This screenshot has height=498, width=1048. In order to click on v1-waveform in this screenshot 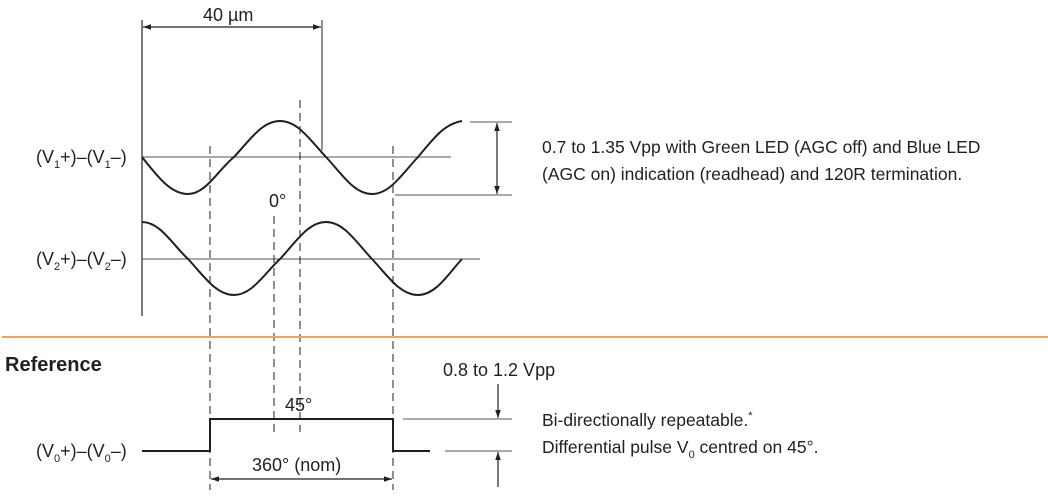, I will do `click(302, 157)`.